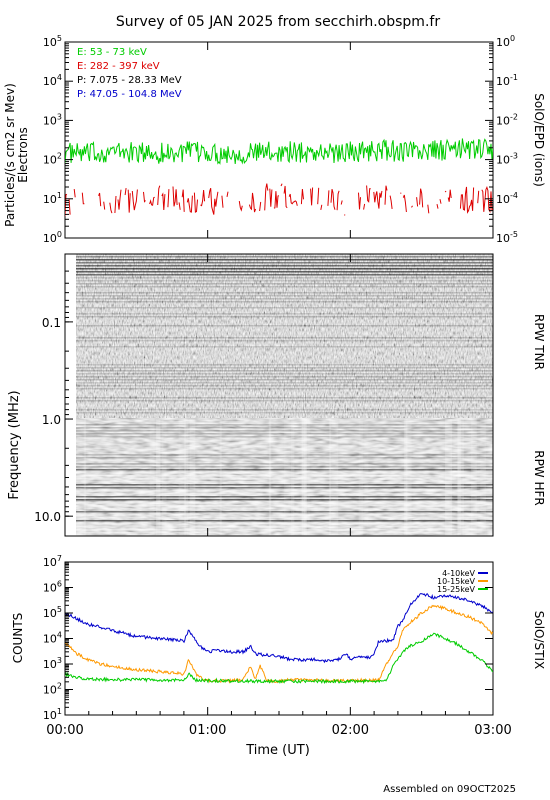  What do you see at coordinates (507, 80) in the screenshot?
I see `epd-right-tick-label: 10⁻¹` at bounding box center [507, 80].